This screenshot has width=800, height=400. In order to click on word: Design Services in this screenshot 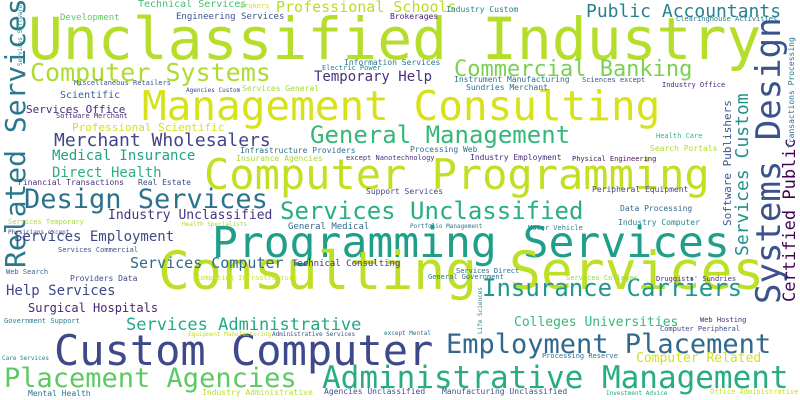, I will do `click(146, 199)`.